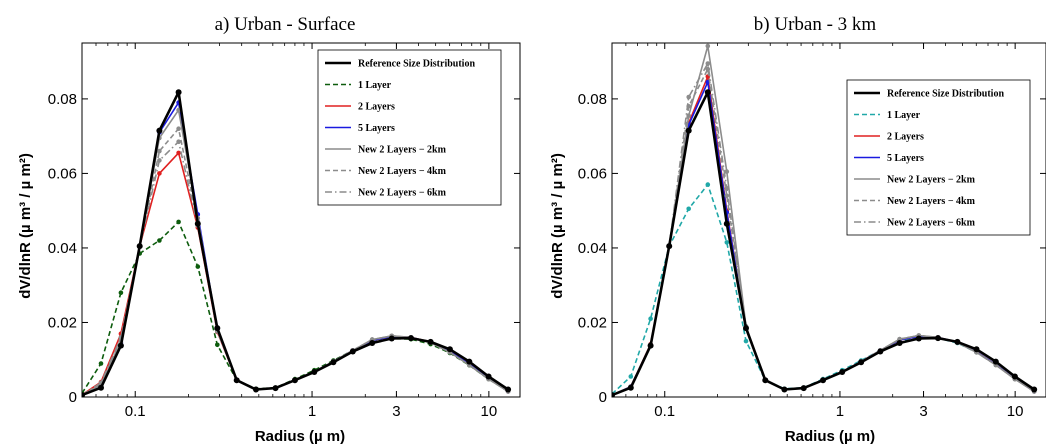 The image size is (1046, 446). Describe the element at coordinates (603, 397) in the screenshot. I see `p1-y-tick-label: 0` at that location.